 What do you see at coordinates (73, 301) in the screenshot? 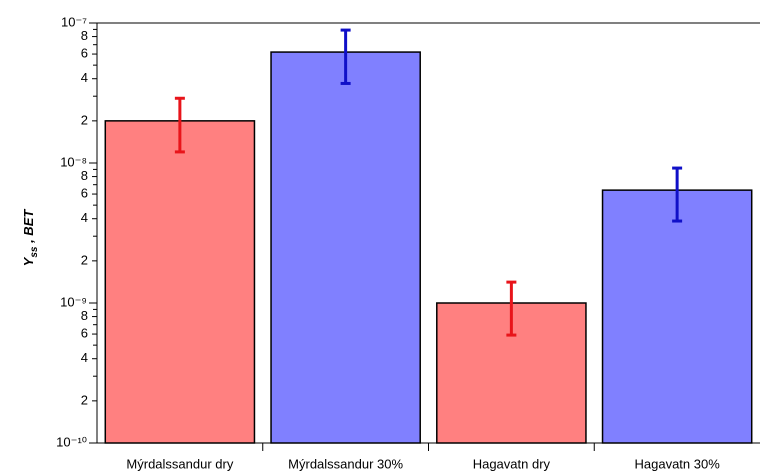
I see `y-tick-label: 10⁻⁹` at bounding box center [73, 301].